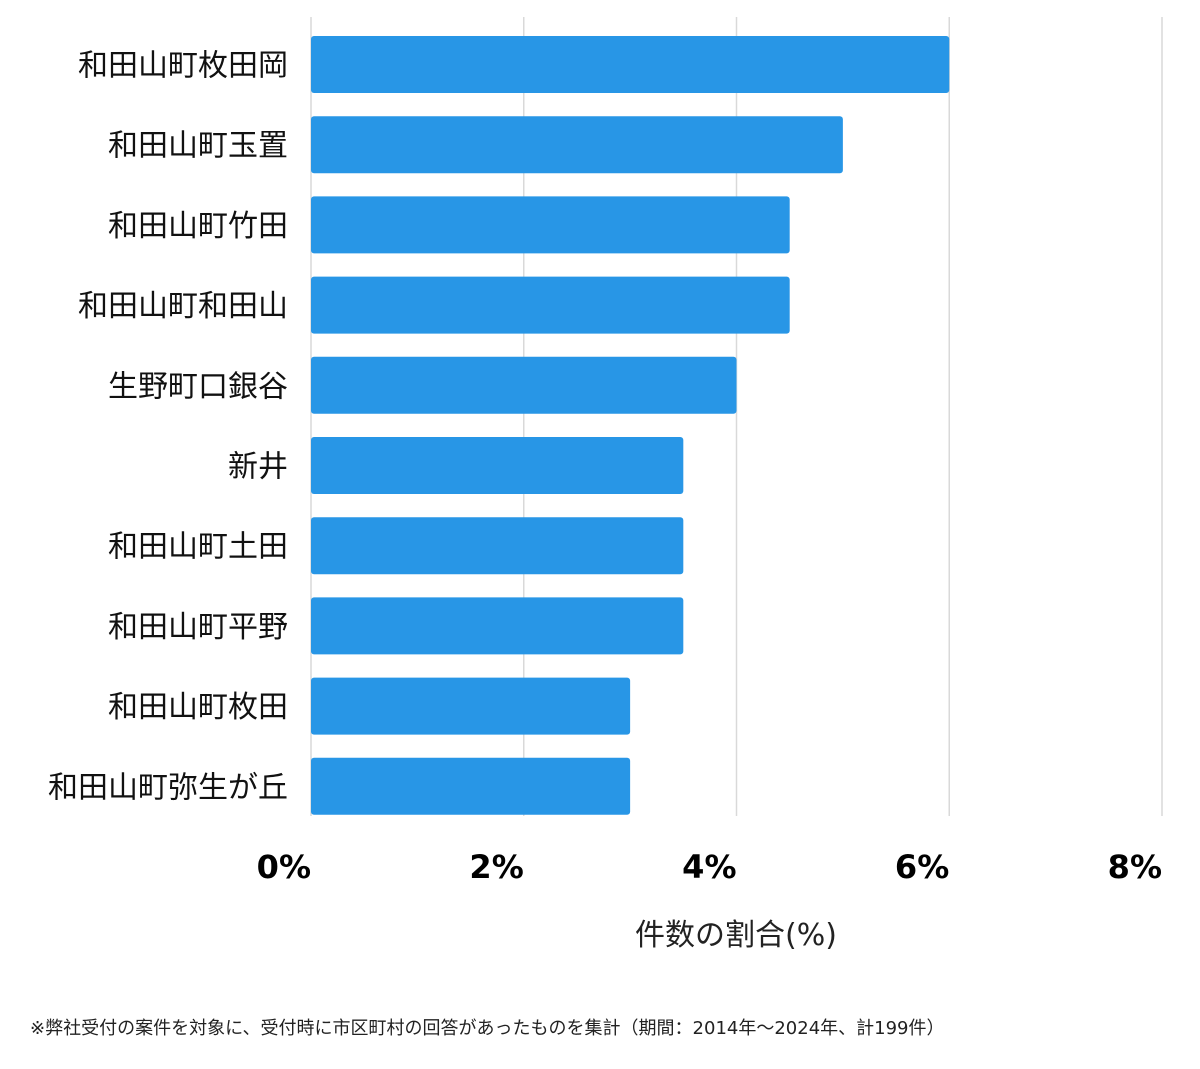 This screenshot has height=1069, width=1200. Describe the element at coordinates (258, 467) in the screenshot. I see `category-label: 新井` at that location.